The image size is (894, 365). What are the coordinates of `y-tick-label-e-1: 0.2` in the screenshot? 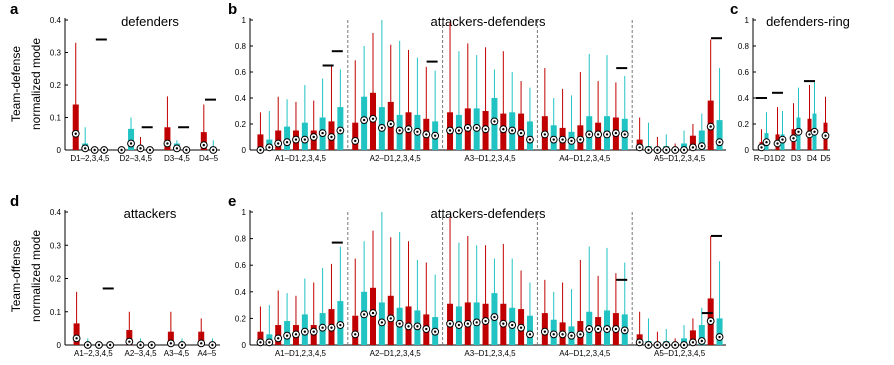 It's located at (241, 318).